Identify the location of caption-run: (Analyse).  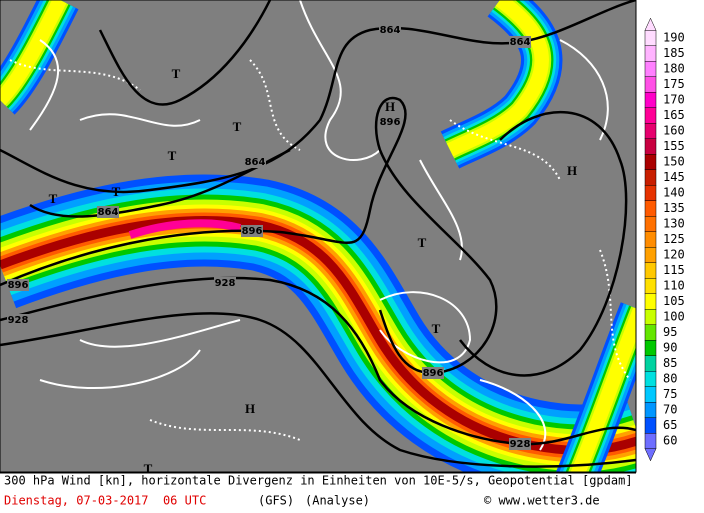
(337, 501).